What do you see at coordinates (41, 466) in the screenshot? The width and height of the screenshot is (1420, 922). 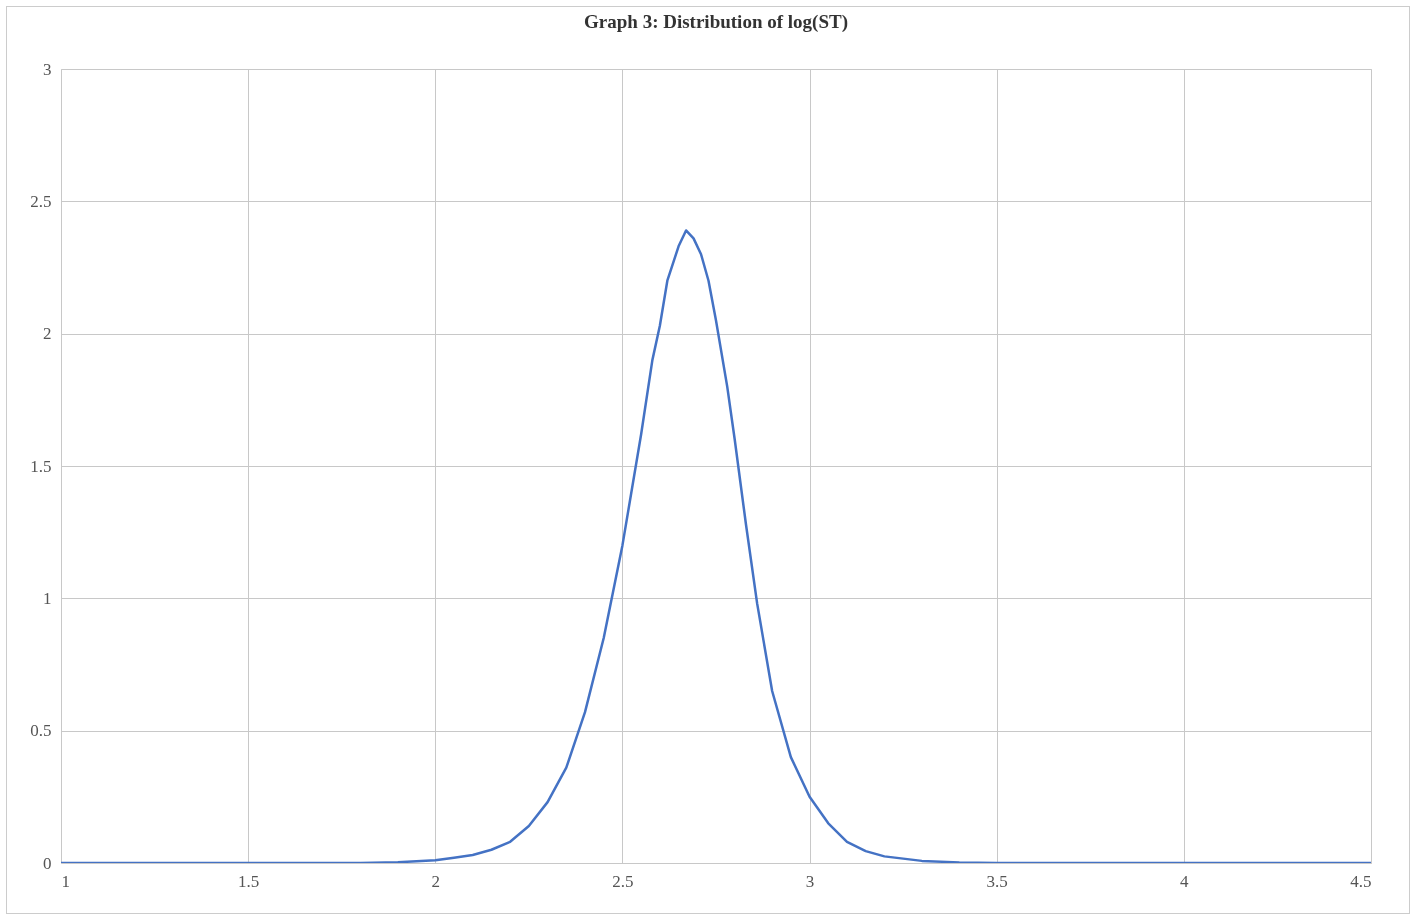 I see `y-tick-label: 1.5` at bounding box center [41, 466].